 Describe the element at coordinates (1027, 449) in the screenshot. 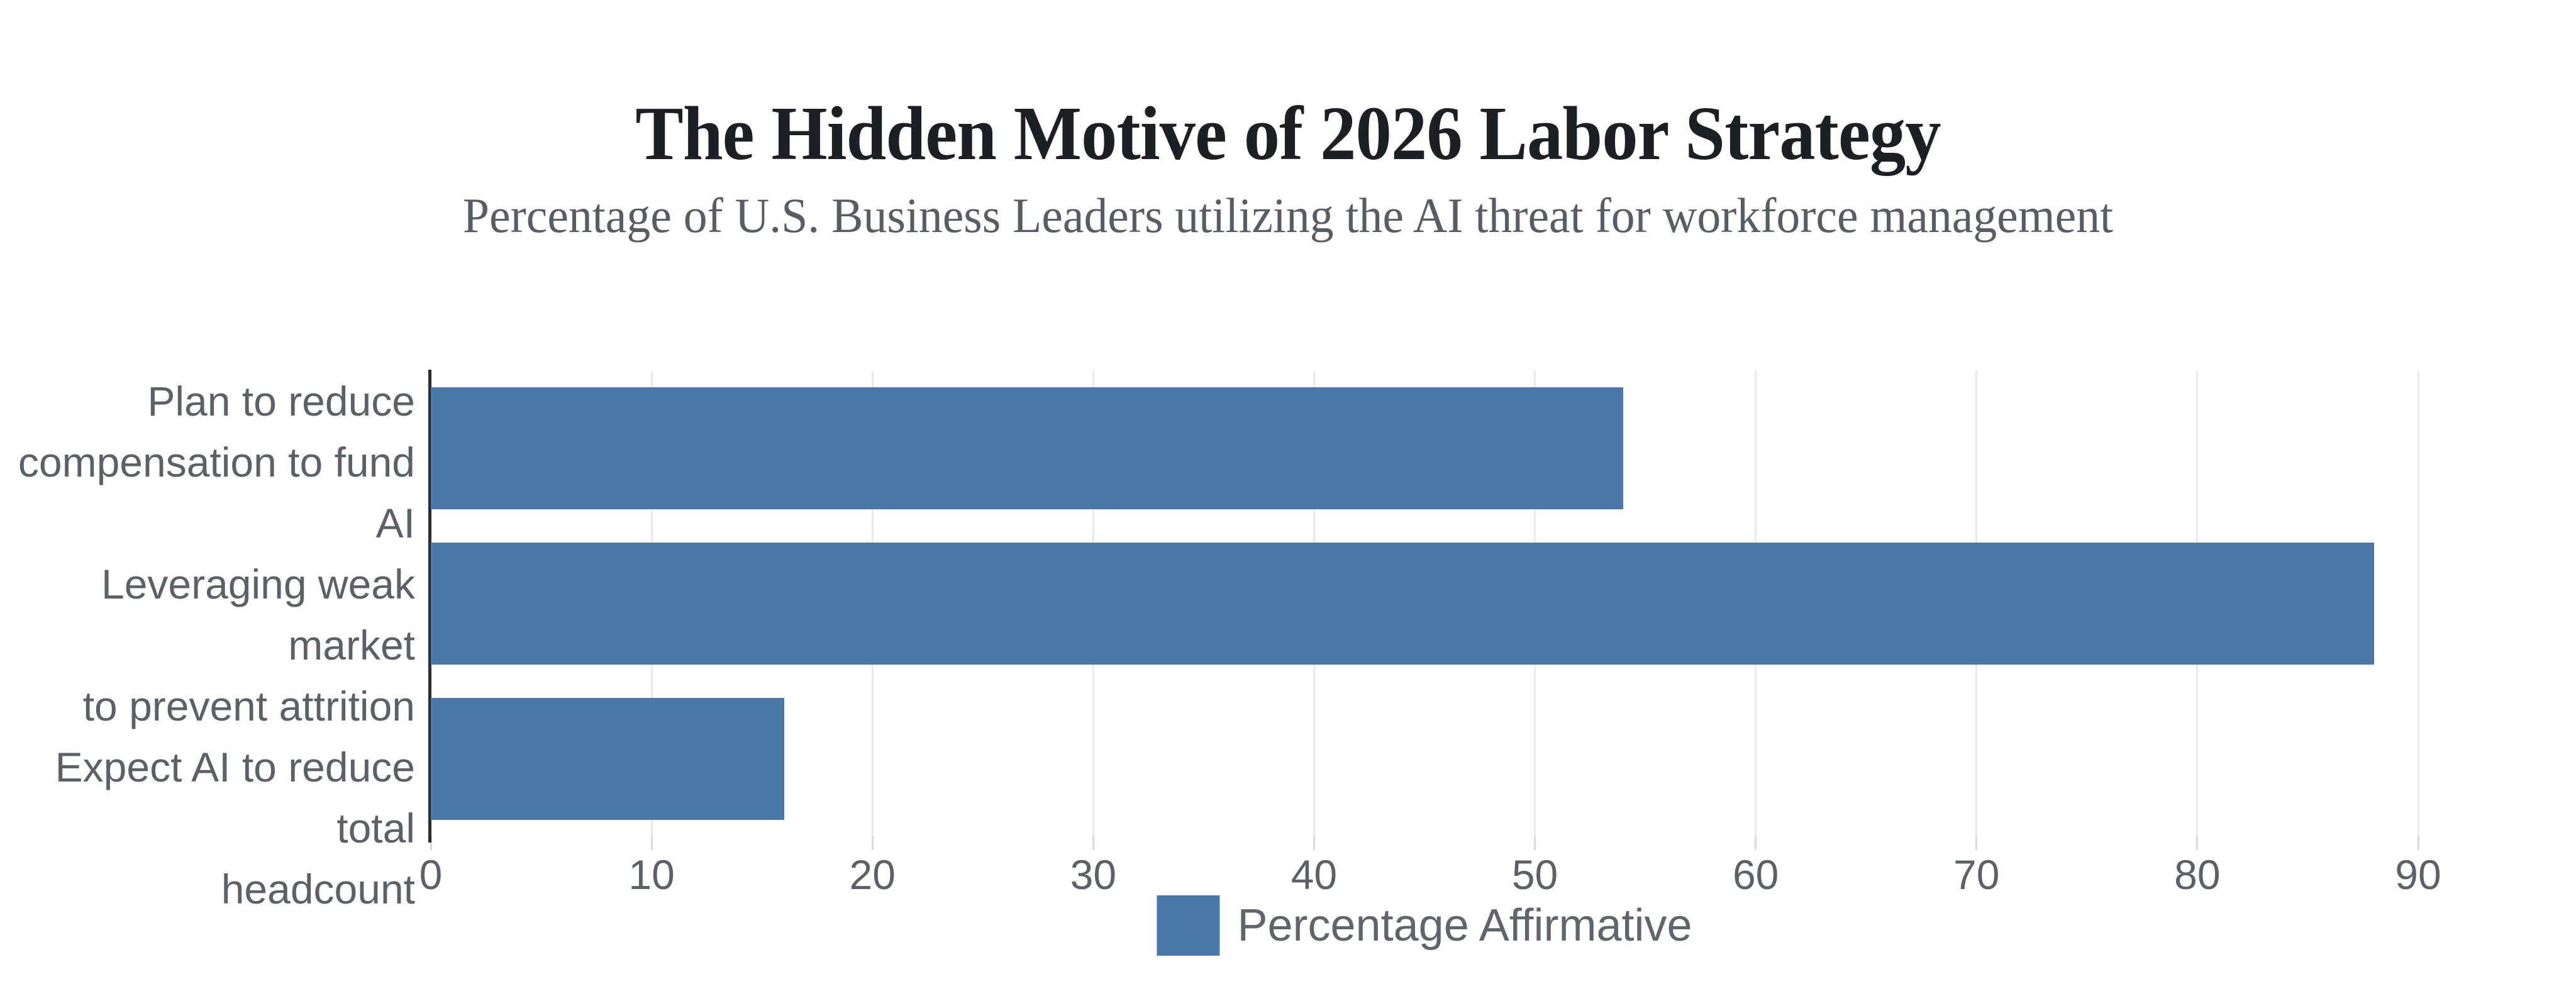

I see `bar-compensation` at that location.